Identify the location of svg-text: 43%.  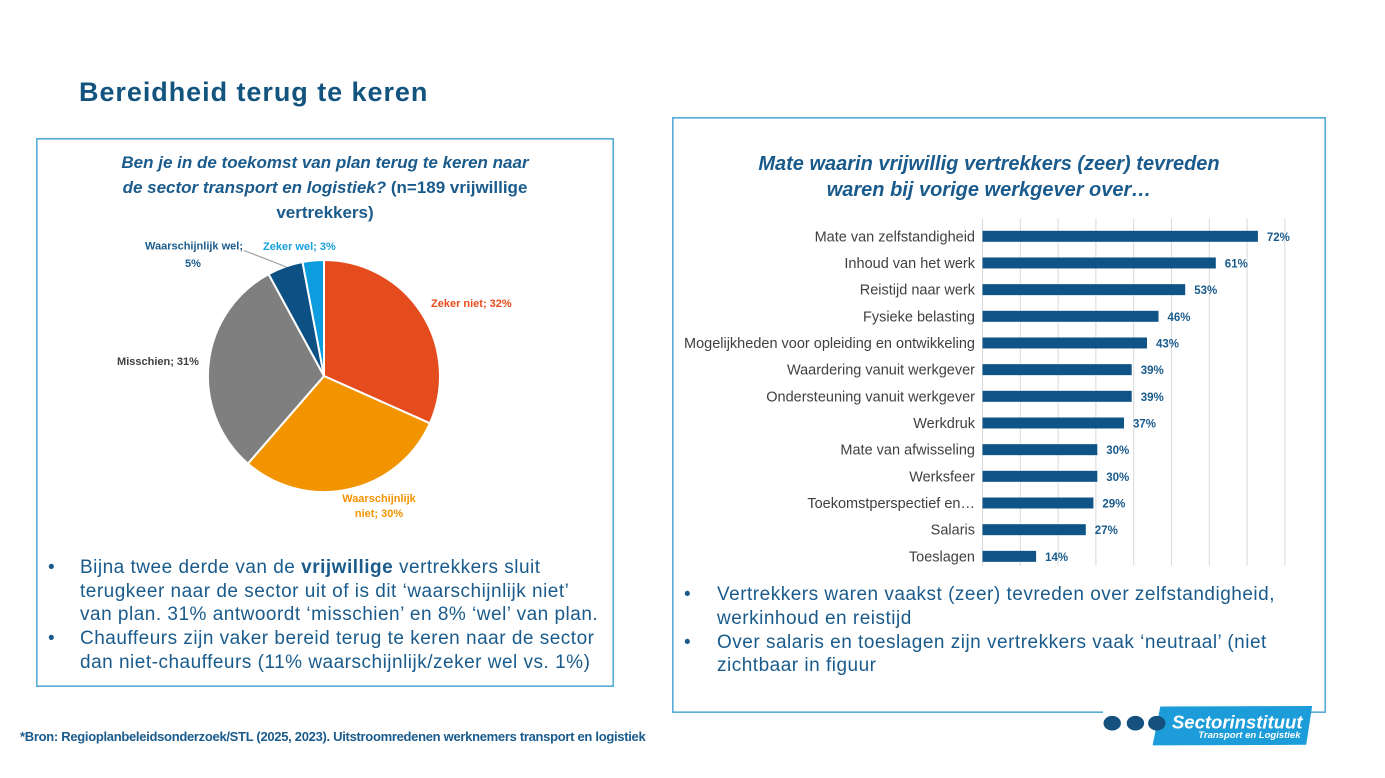
(1167, 345).